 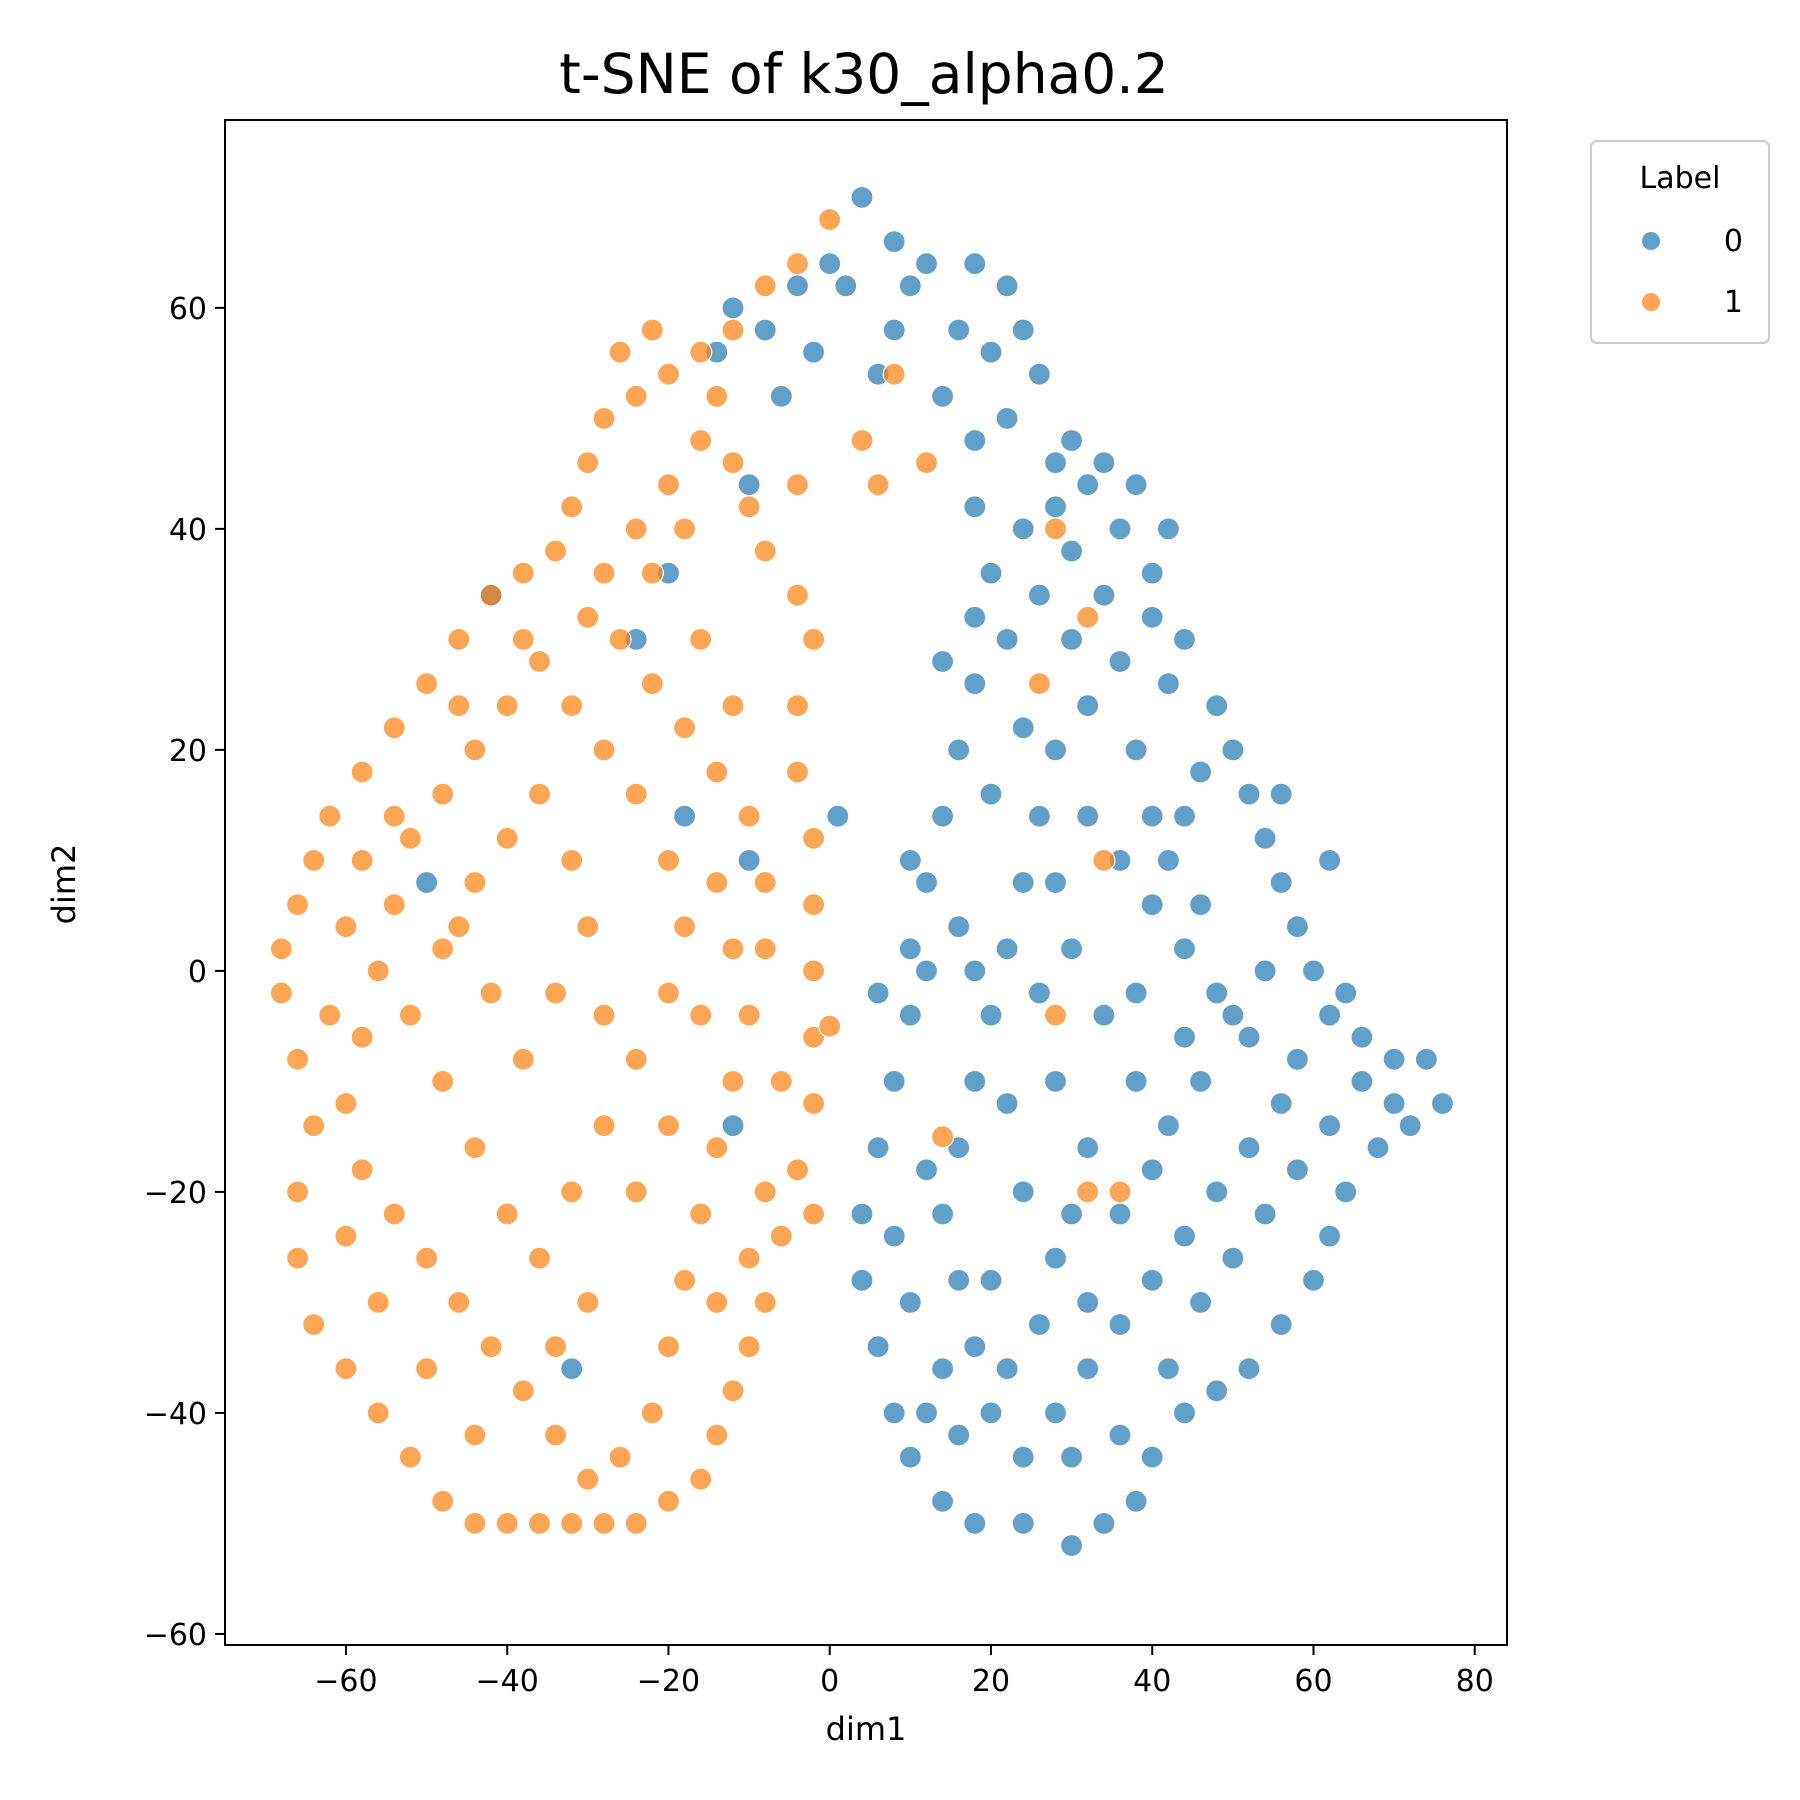 What do you see at coordinates (991, 1681) in the screenshot?
I see `x-tick-label: 20` at bounding box center [991, 1681].